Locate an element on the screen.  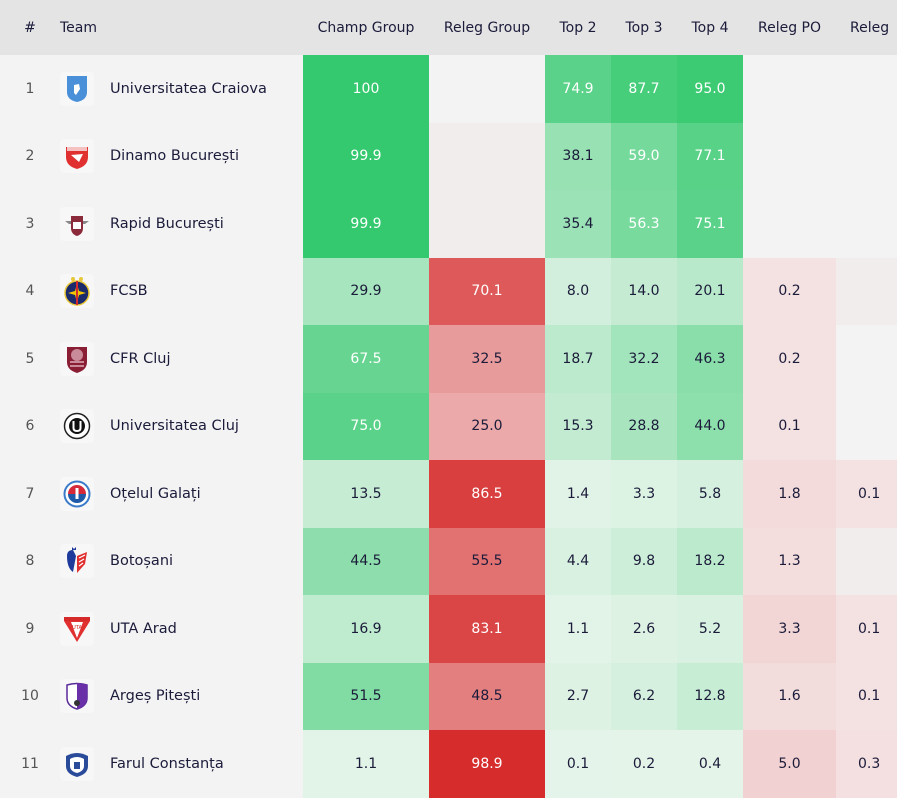
releg-po-cell: 3.3 is located at coordinates (789, 629).